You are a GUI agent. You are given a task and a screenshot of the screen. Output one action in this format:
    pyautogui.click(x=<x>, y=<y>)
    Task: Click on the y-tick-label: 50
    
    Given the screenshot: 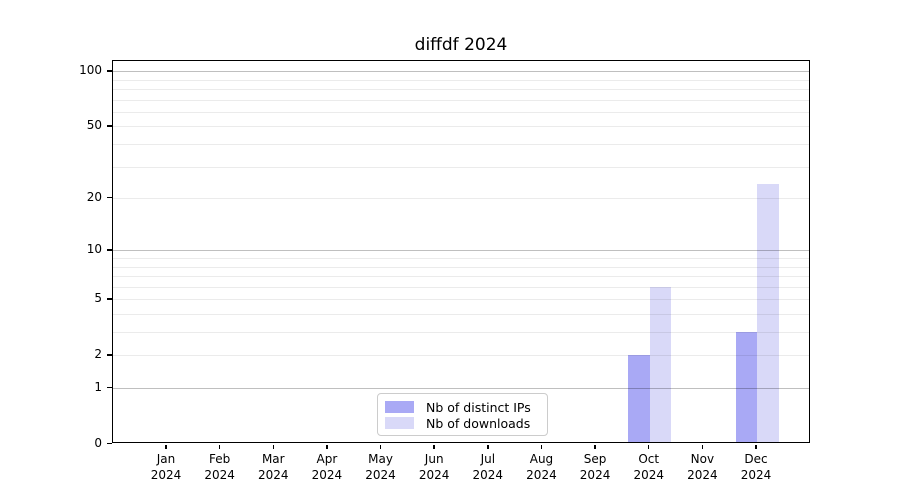 What is the action you would take?
    pyautogui.click(x=94, y=125)
    